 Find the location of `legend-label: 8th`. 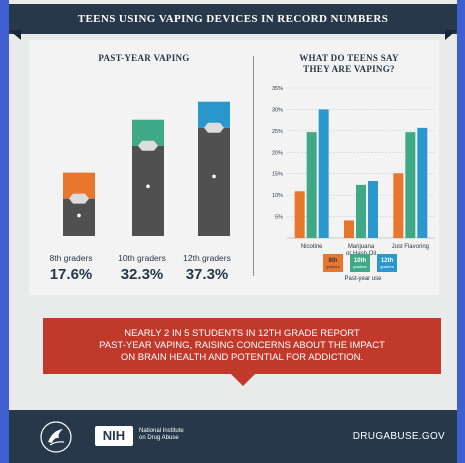

legend-label: 8th is located at coordinates (333, 261).